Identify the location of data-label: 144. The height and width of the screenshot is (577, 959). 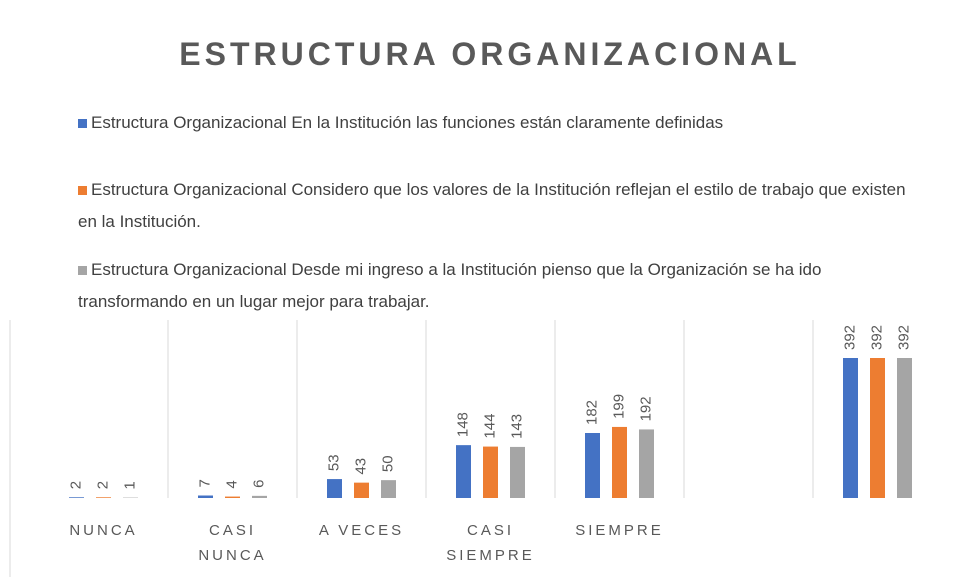
(489, 426).